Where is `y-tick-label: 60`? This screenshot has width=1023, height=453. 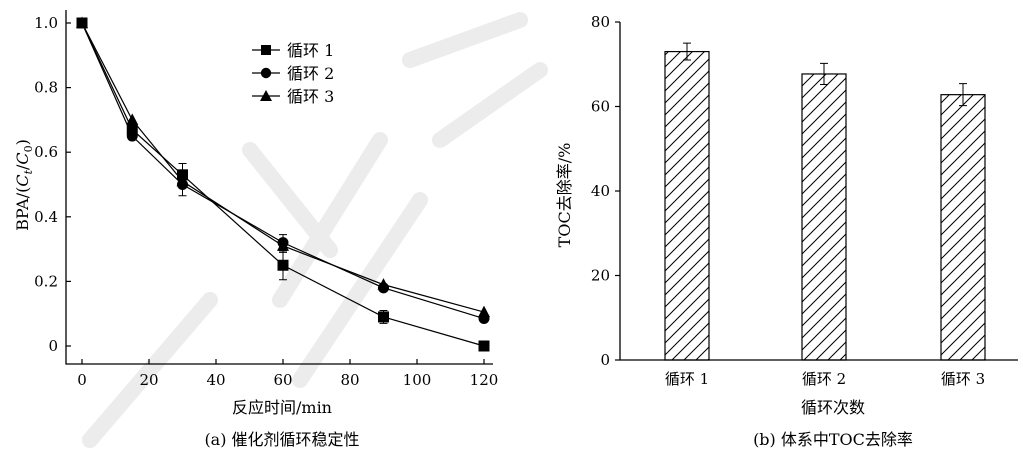
y-tick-label: 60 is located at coordinates (600, 107).